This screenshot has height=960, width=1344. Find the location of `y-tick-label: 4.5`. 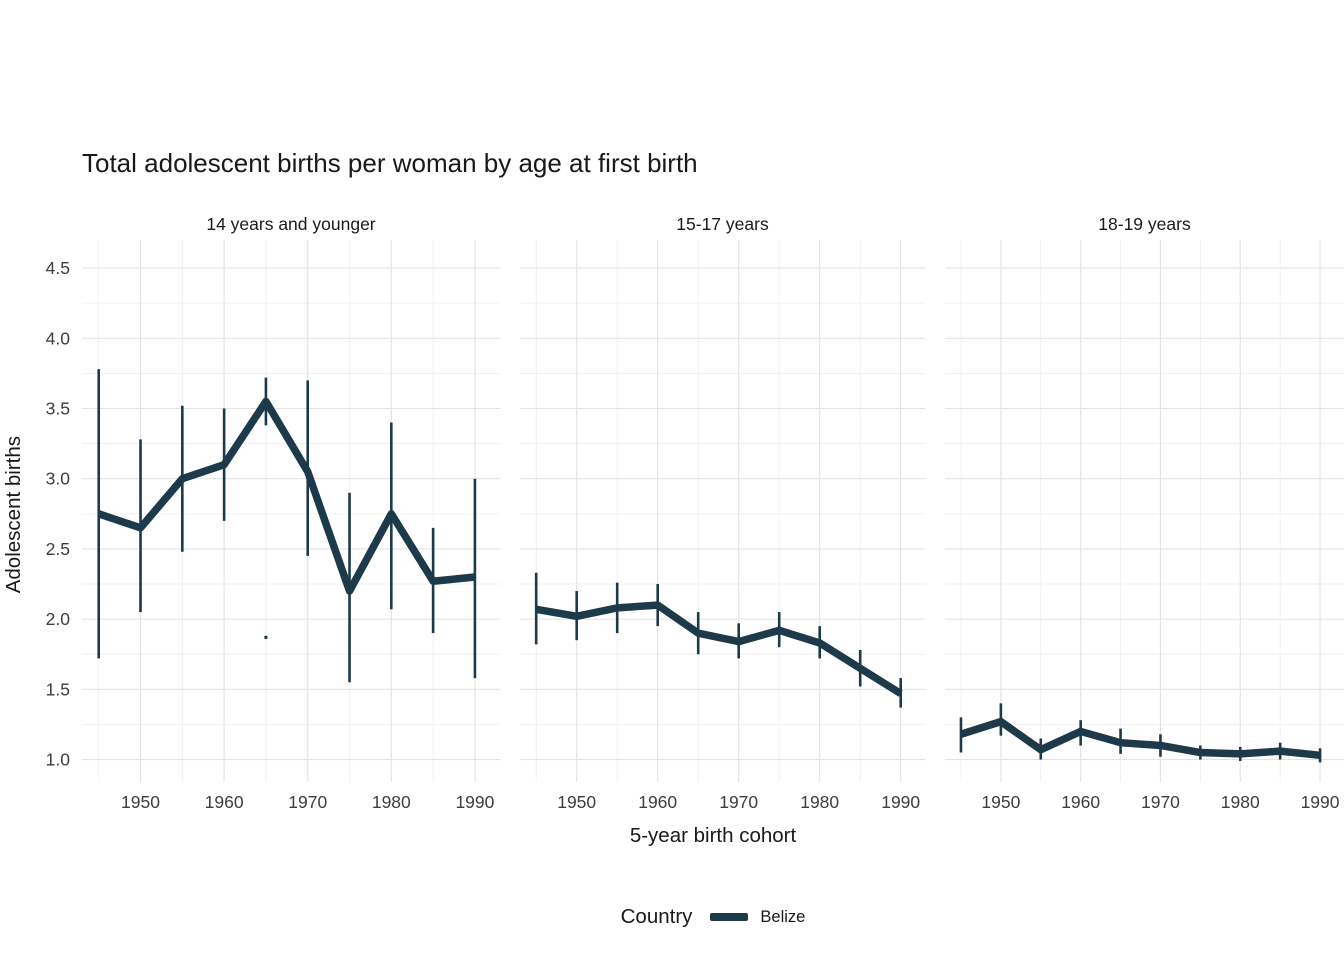

y-tick-label: 4.5 is located at coordinates (58, 268).